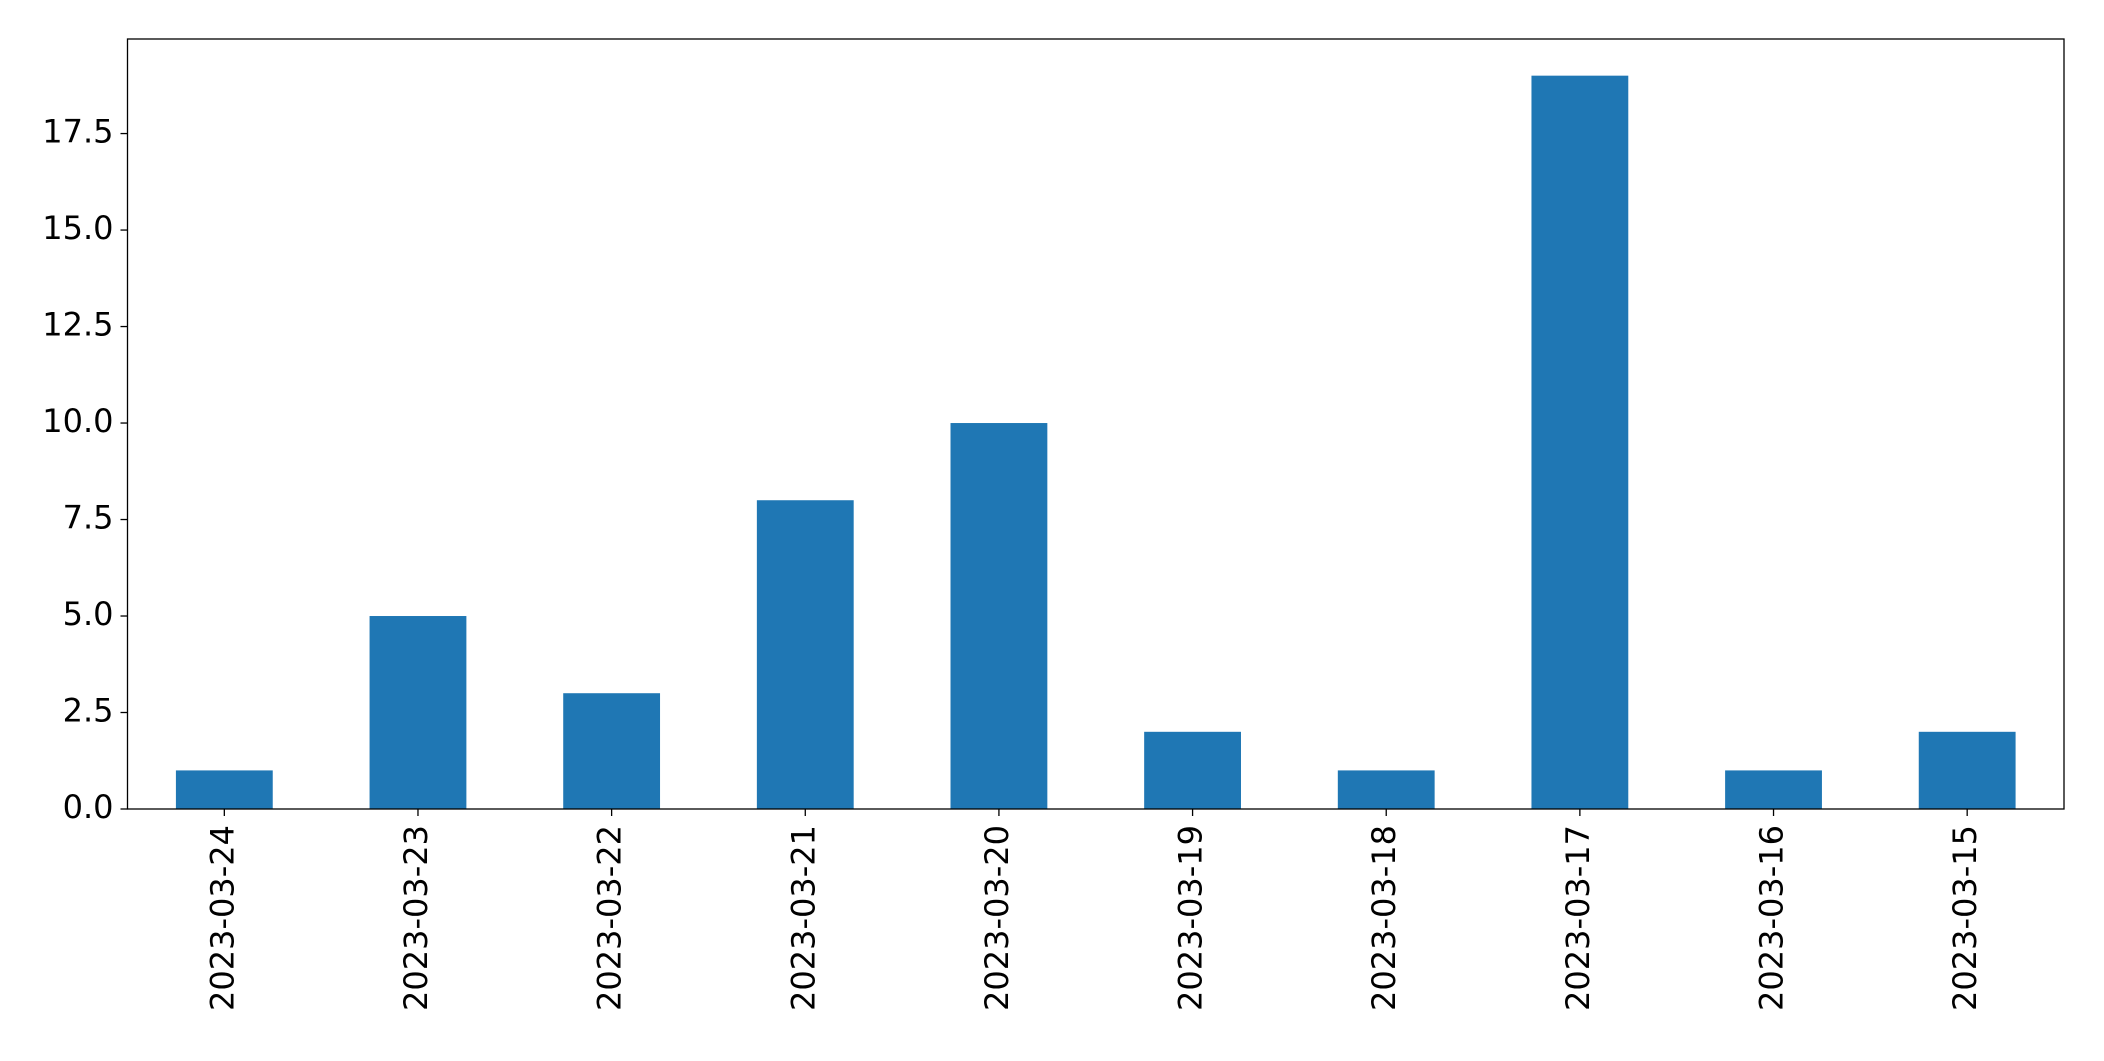 The width and height of the screenshot is (2104, 1061). I want to click on y-tick-label: 2.5, so click(88, 711).